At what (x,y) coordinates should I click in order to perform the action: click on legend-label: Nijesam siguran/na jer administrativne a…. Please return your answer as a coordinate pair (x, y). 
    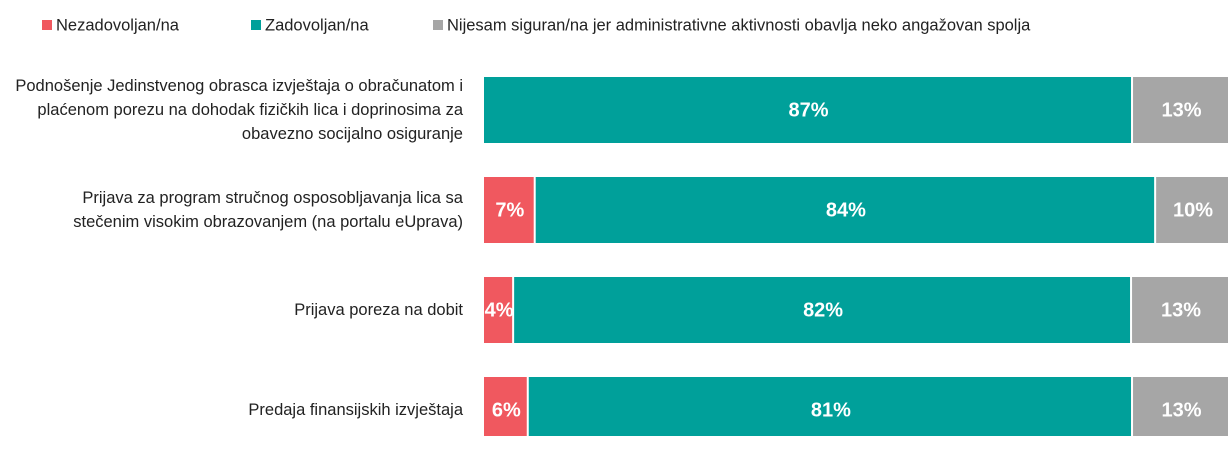
    Looking at the image, I should click on (739, 25).